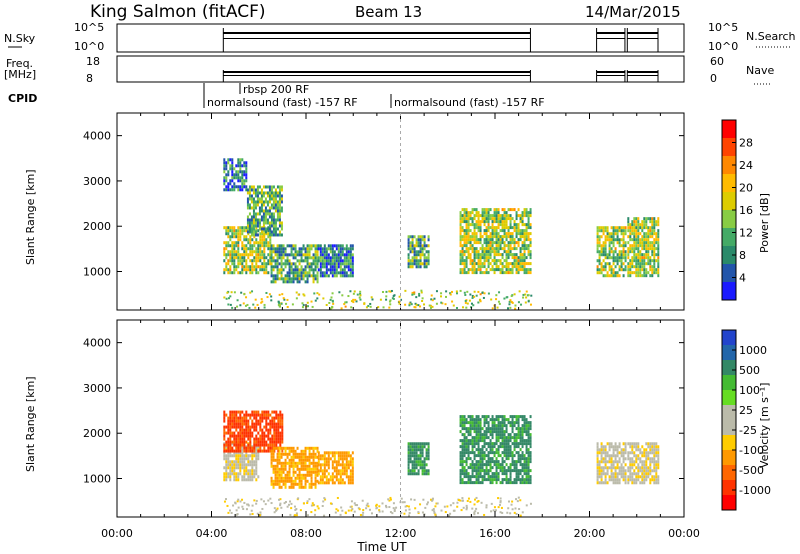 The width and height of the screenshot is (800, 554). What do you see at coordinates (746, 233) in the screenshot?
I see `colorbar-tick-label: 12` at bounding box center [746, 233].